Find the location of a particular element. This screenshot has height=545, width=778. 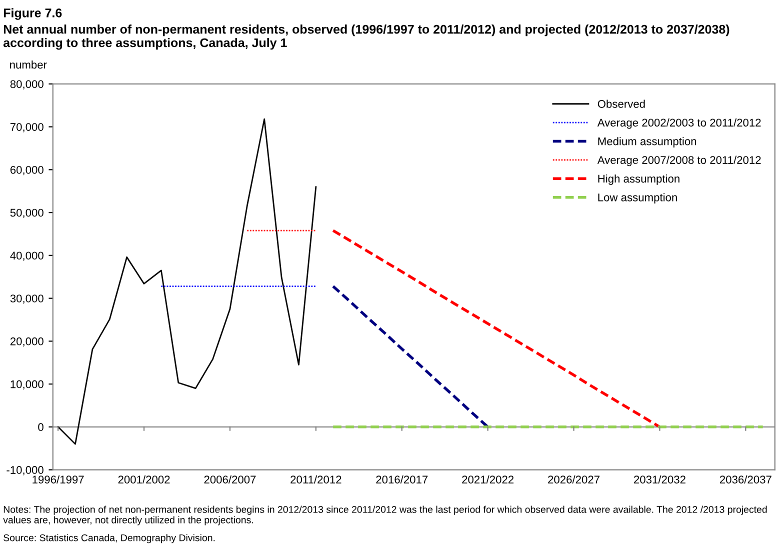

y-tick-label: 40,000 is located at coordinates (27, 256).